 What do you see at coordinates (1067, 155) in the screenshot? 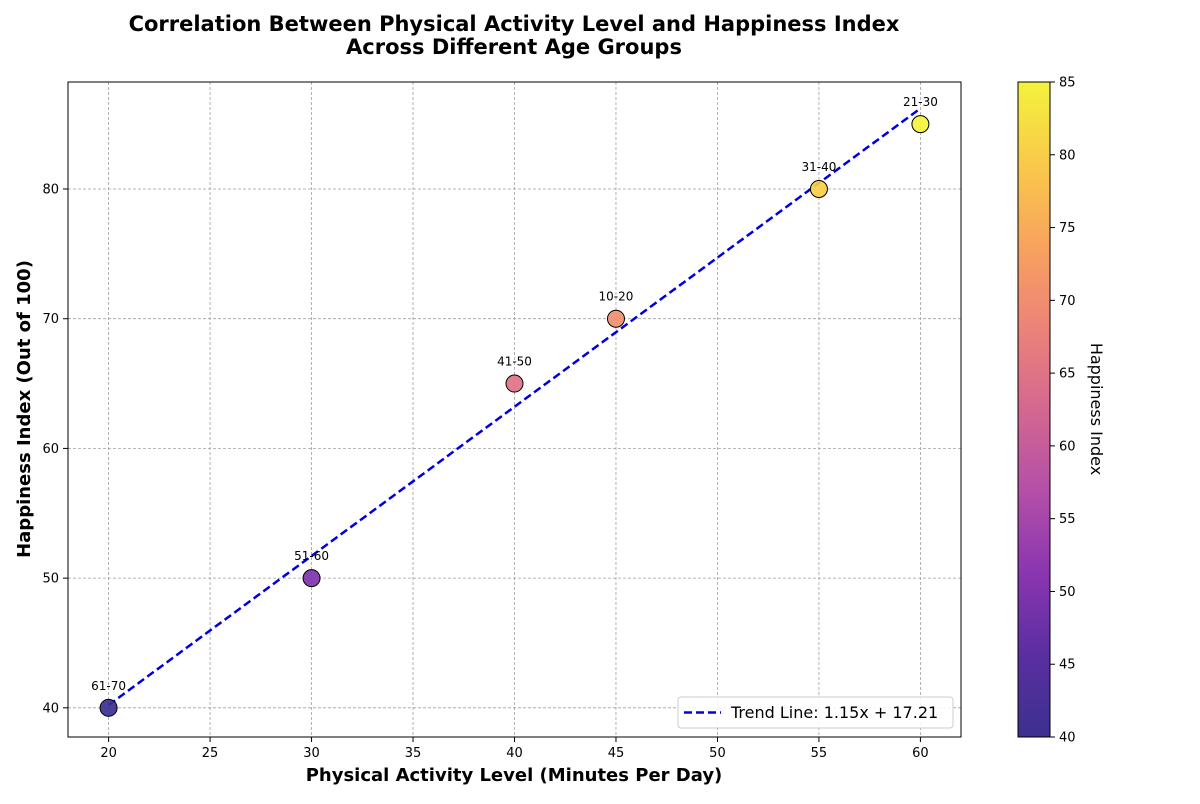
I see `colorbar-tick-label: 80` at bounding box center [1067, 155].